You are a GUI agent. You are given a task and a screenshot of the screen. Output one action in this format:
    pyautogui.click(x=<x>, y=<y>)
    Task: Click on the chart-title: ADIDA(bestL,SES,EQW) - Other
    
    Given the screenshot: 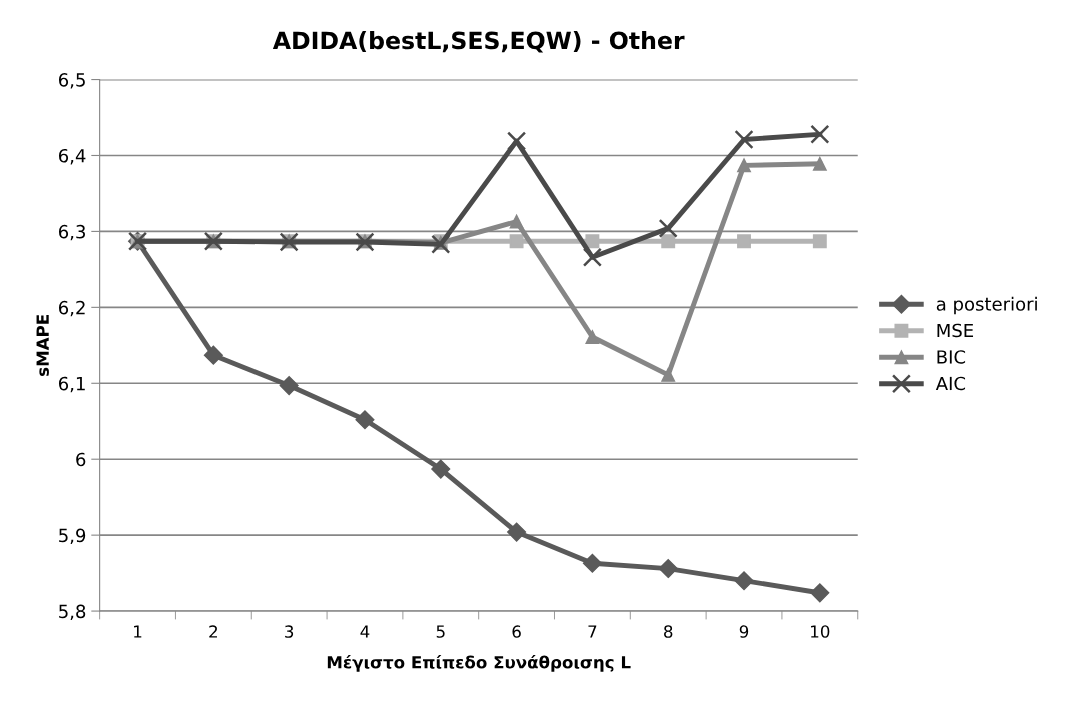 What is the action you would take?
    pyautogui.click(x=478, y=42)
    